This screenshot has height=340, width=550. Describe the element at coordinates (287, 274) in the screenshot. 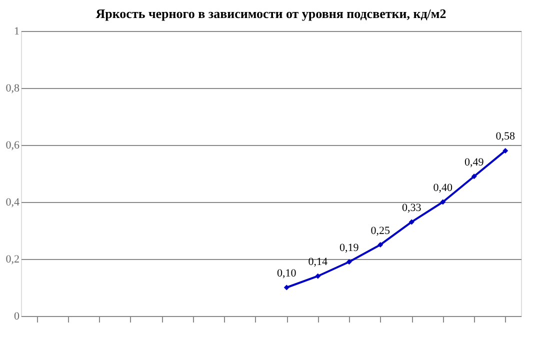

I see `data-label: 0,10` at that location.